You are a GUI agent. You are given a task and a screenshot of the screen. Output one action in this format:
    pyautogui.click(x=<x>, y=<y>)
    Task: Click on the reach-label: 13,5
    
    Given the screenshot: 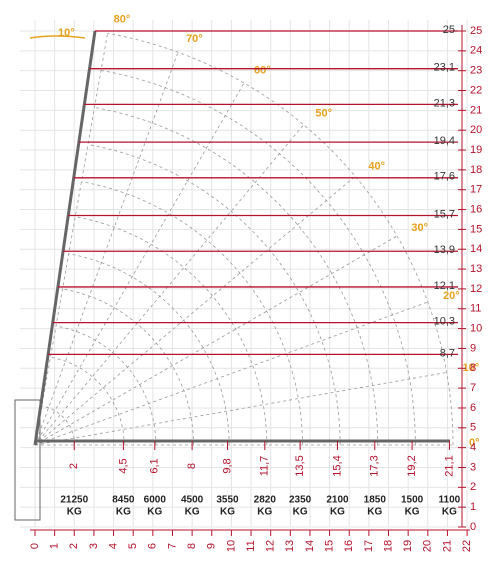 What is the action you would take?
    pyautogui.click(x=300, y=465)
    